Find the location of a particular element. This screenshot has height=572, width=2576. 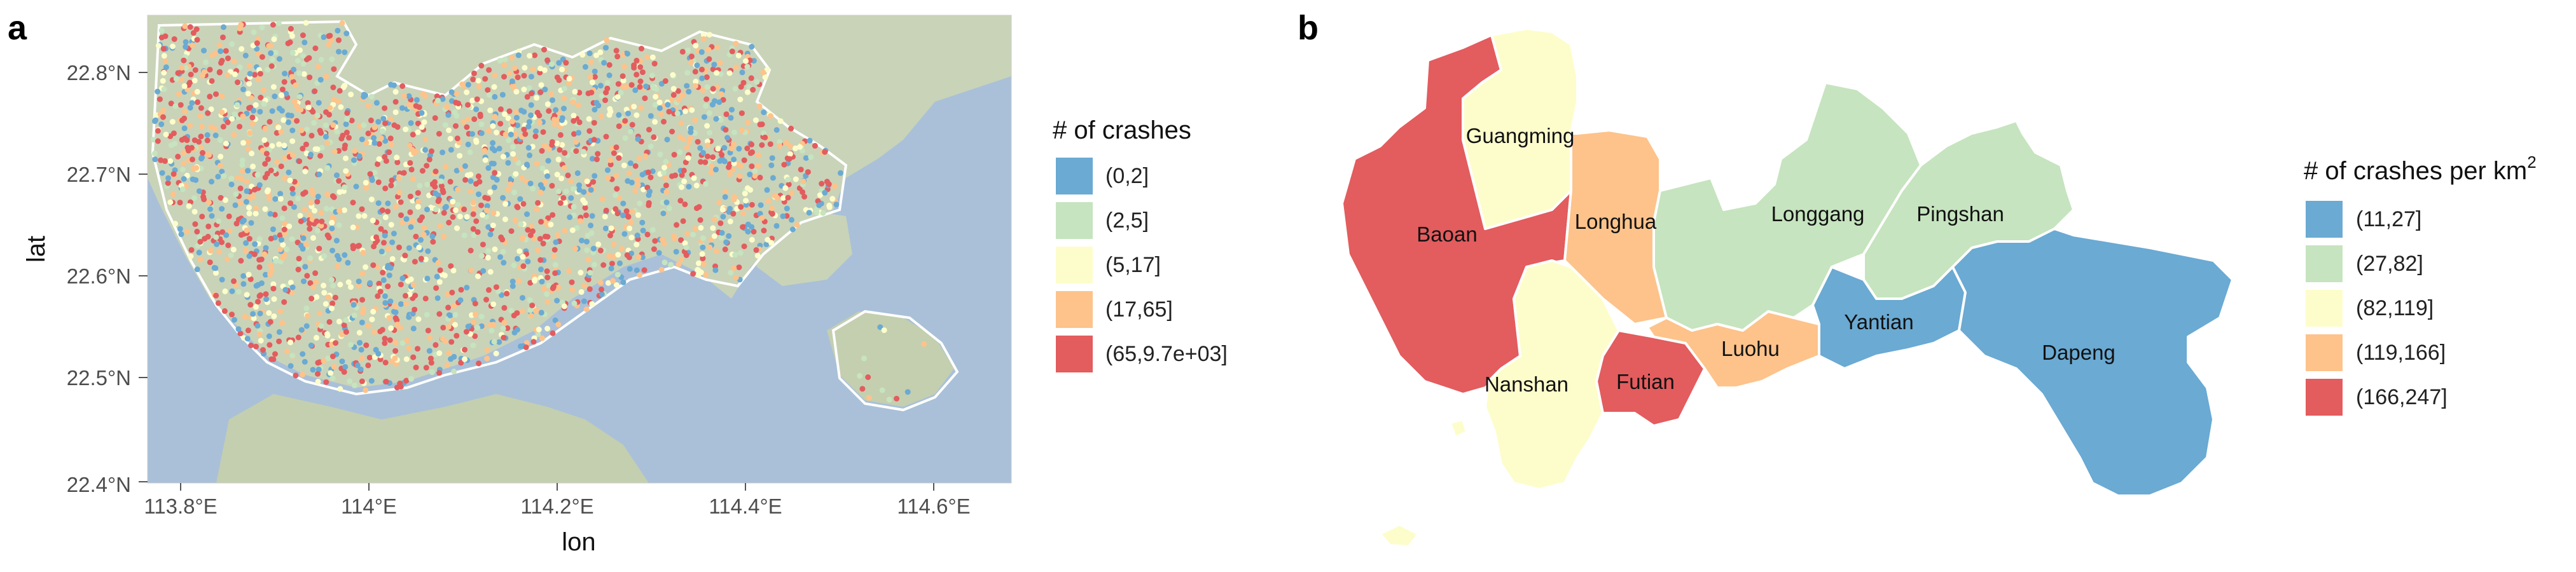

district-label-longgang: Longgang is located at coordinates (1818, 214).